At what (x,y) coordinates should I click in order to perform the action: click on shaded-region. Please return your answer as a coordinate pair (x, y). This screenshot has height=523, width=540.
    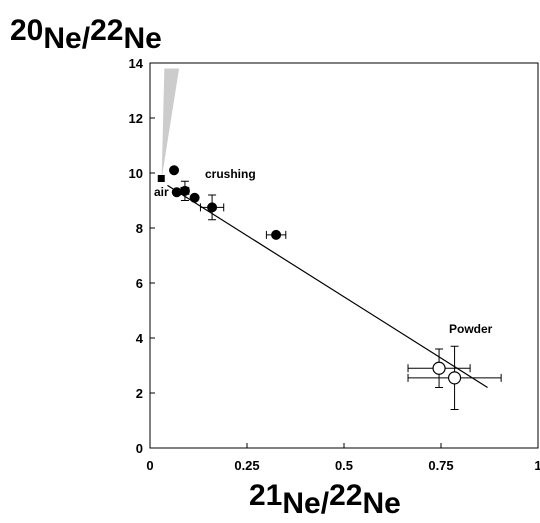
    Looking at the image, I should click on (170, 123).